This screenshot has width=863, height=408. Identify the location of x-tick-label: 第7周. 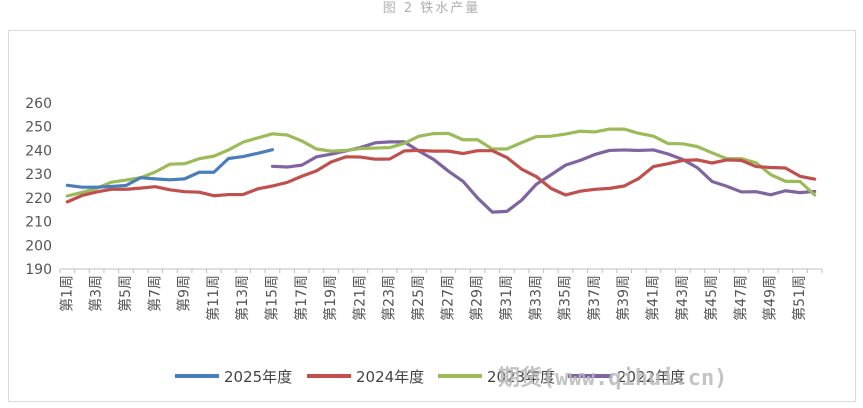
(154, 293).